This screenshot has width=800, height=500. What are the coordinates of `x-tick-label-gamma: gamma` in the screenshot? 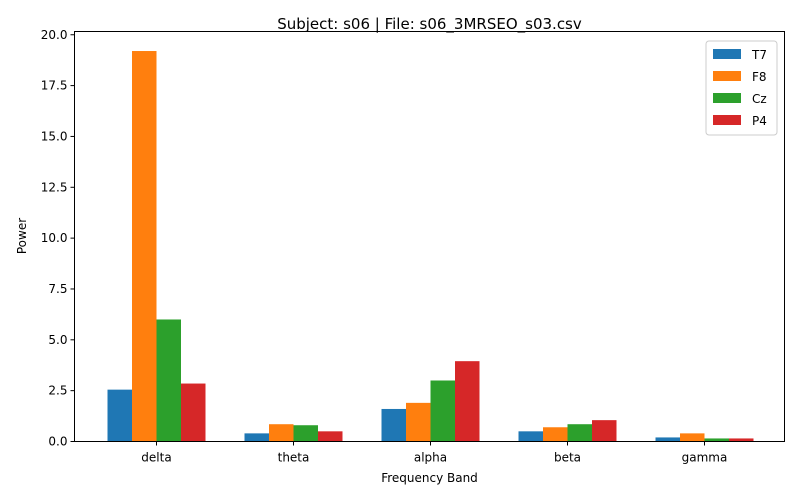 It's located at (705, 458).